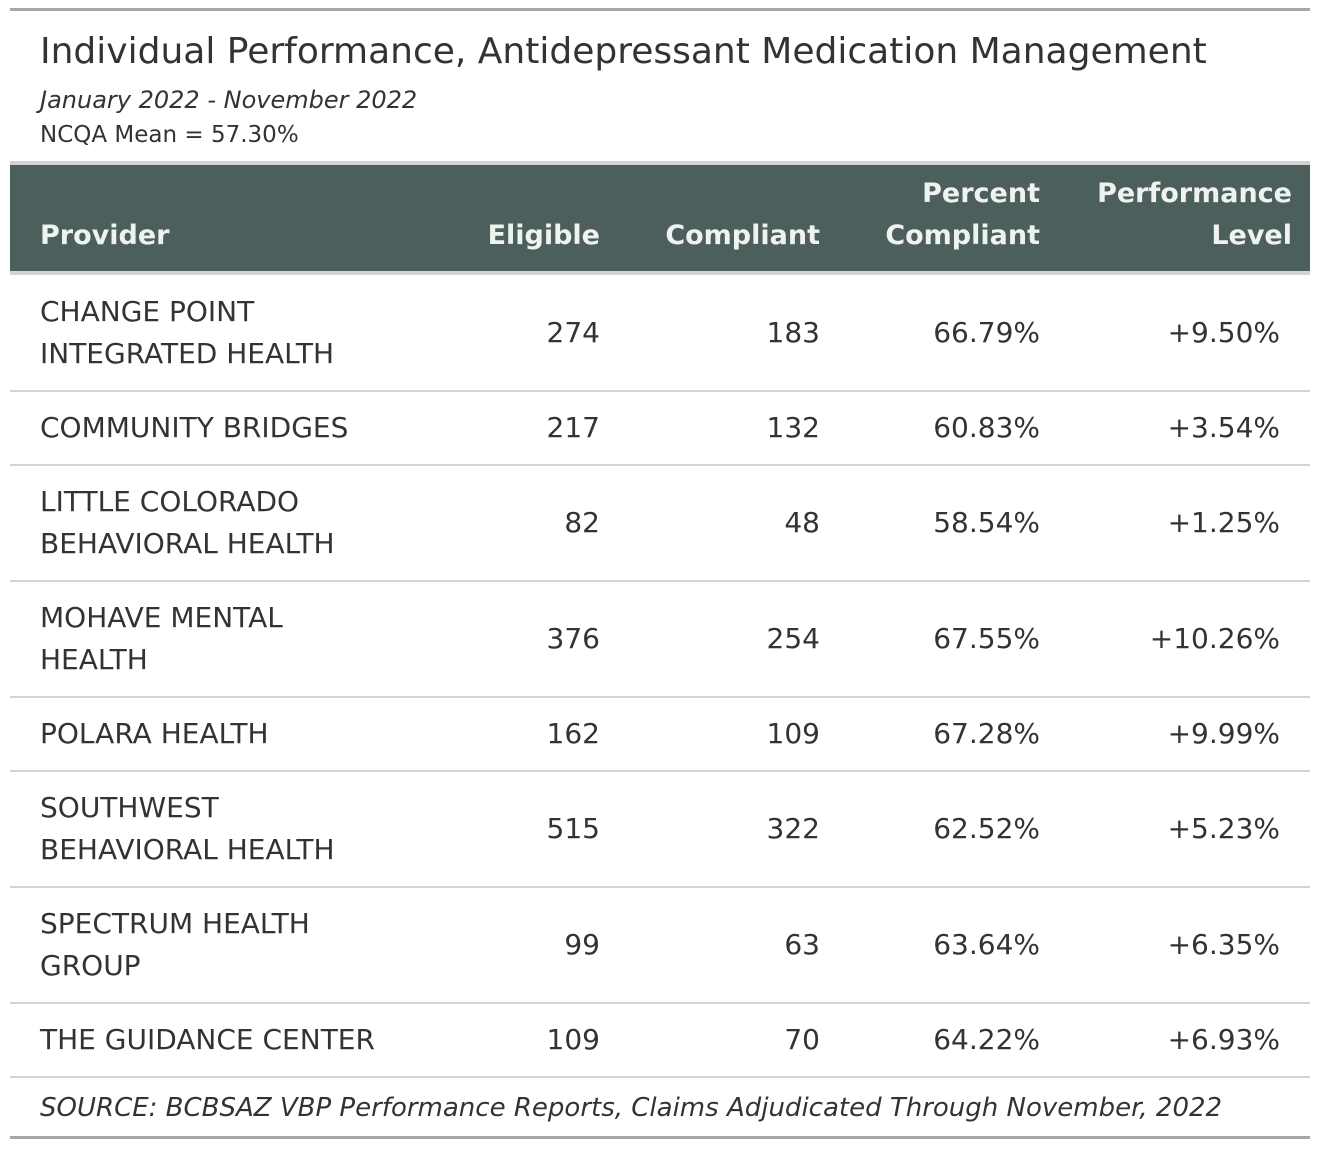 This screenshot has height=1168, width=1320. I want to click on cell-compliant: 63, so click(730, 945).